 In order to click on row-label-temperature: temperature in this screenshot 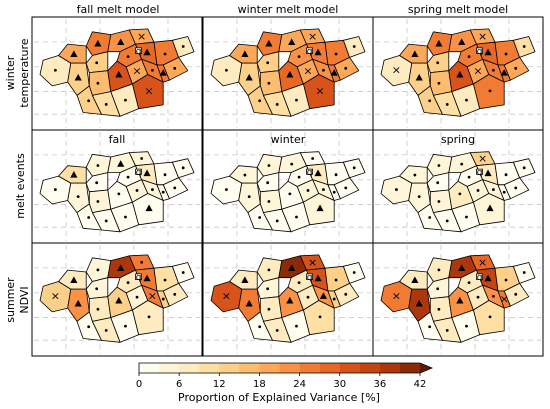, I will do `click(24, 72)`.